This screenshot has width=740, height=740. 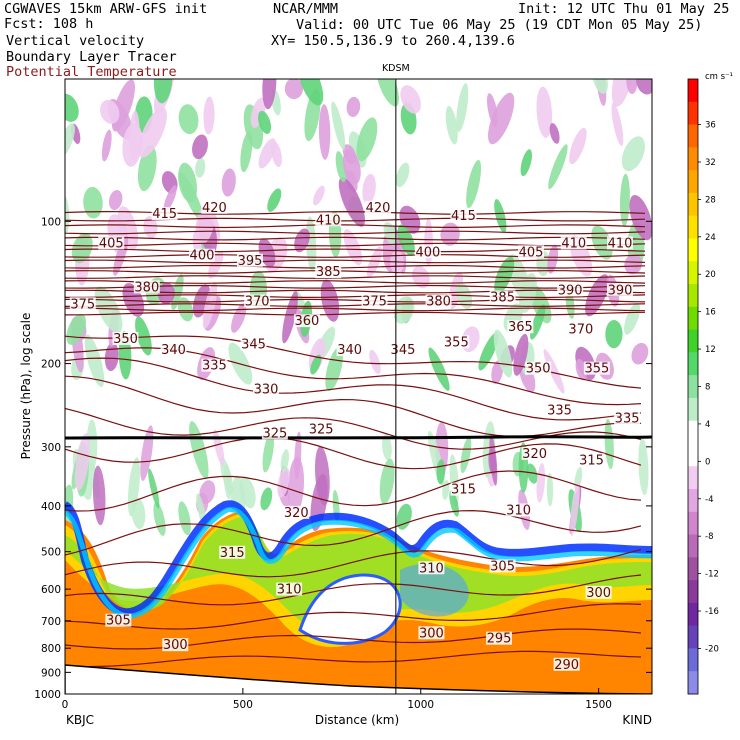 I want to click on colorbar-label: 8, so click(x=707, y=388).